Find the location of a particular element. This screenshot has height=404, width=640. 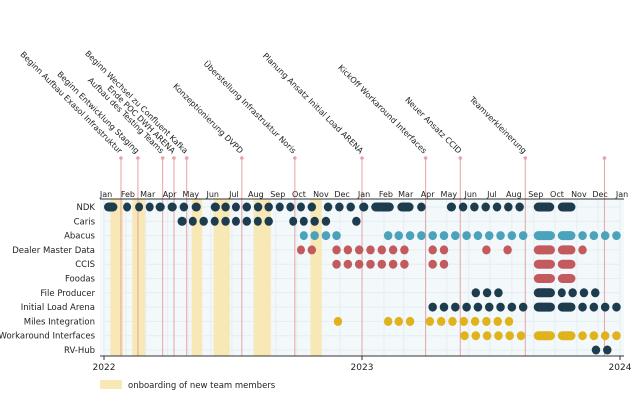

year-tick-label: 2023 is located at coordinates (362, 368).